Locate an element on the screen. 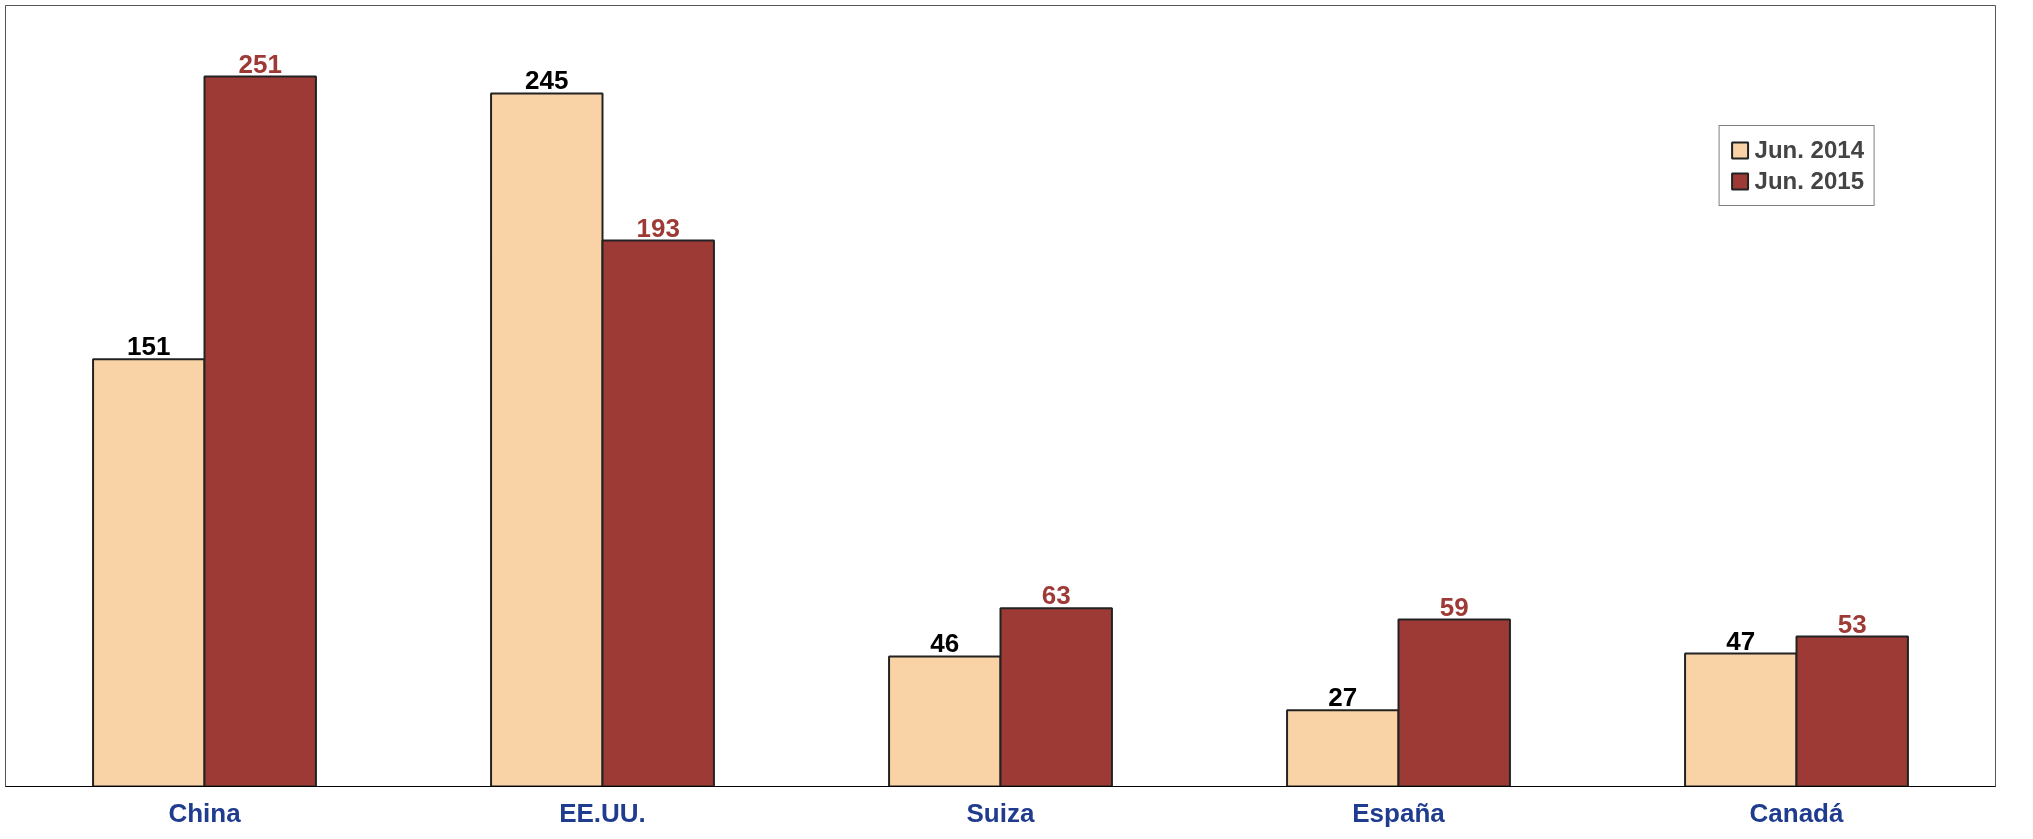 The height and width of the screenshot is (839, 2033). data-label: 59 is located at coordinates (1454, 606).